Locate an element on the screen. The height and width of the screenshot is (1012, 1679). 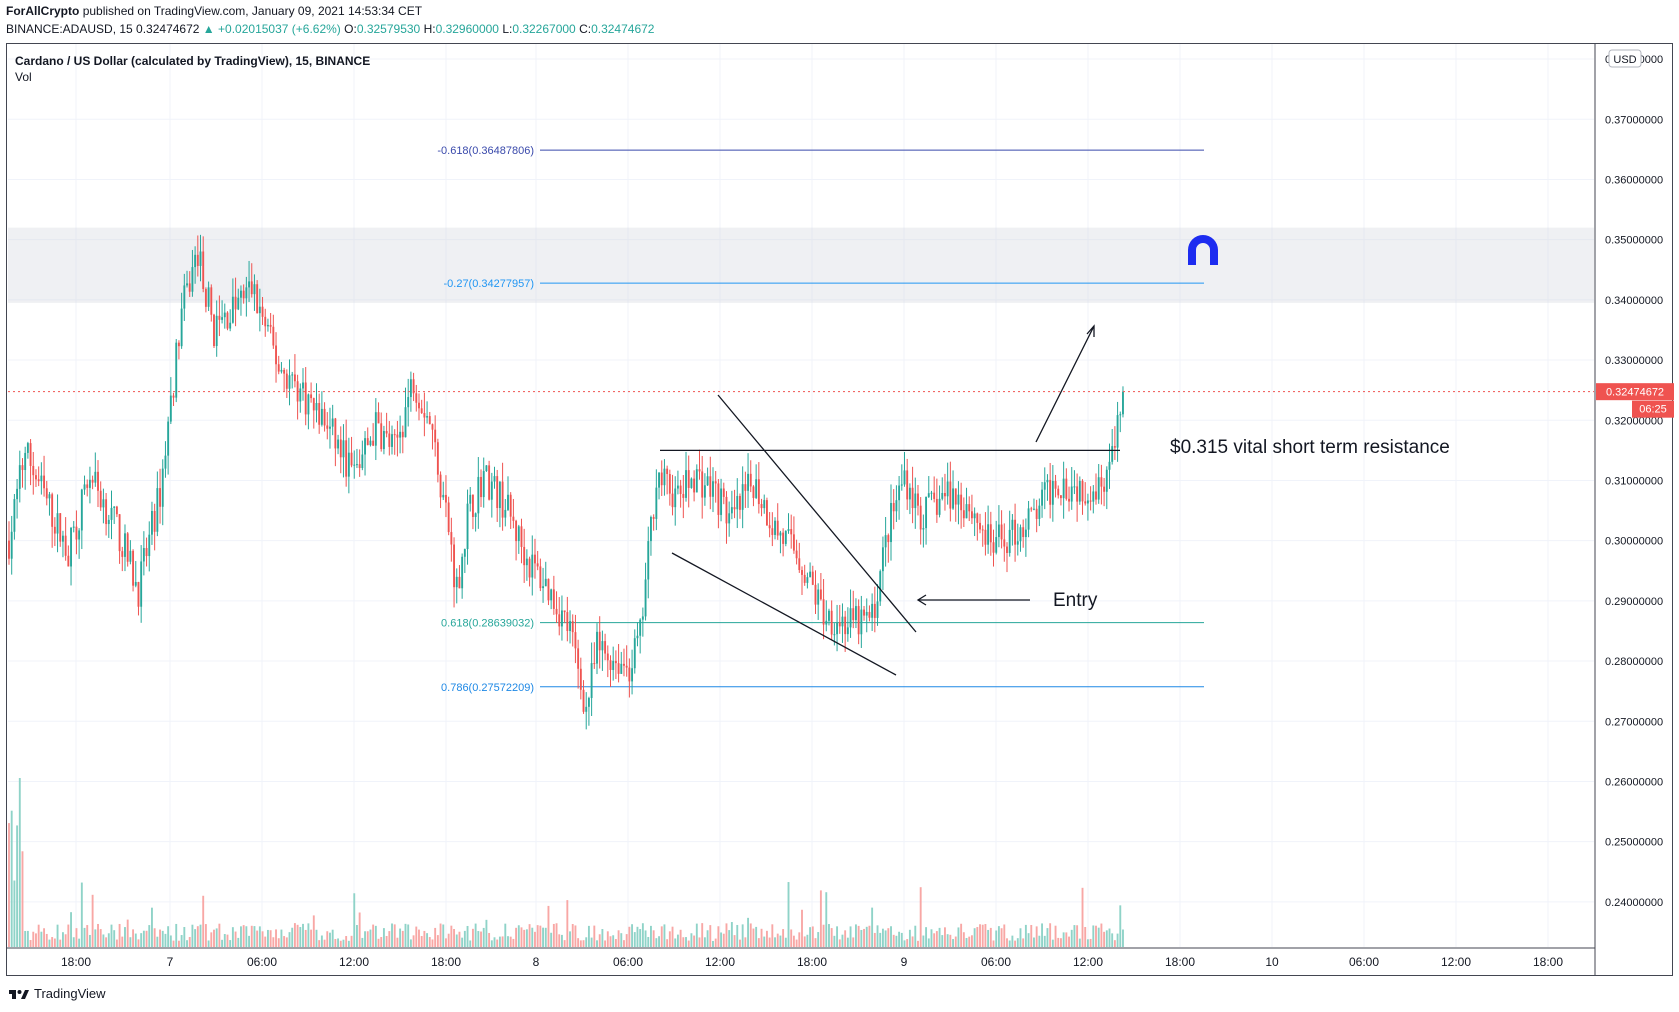
price-tick: 0.24000000 is located at coordinates (1634, 903).